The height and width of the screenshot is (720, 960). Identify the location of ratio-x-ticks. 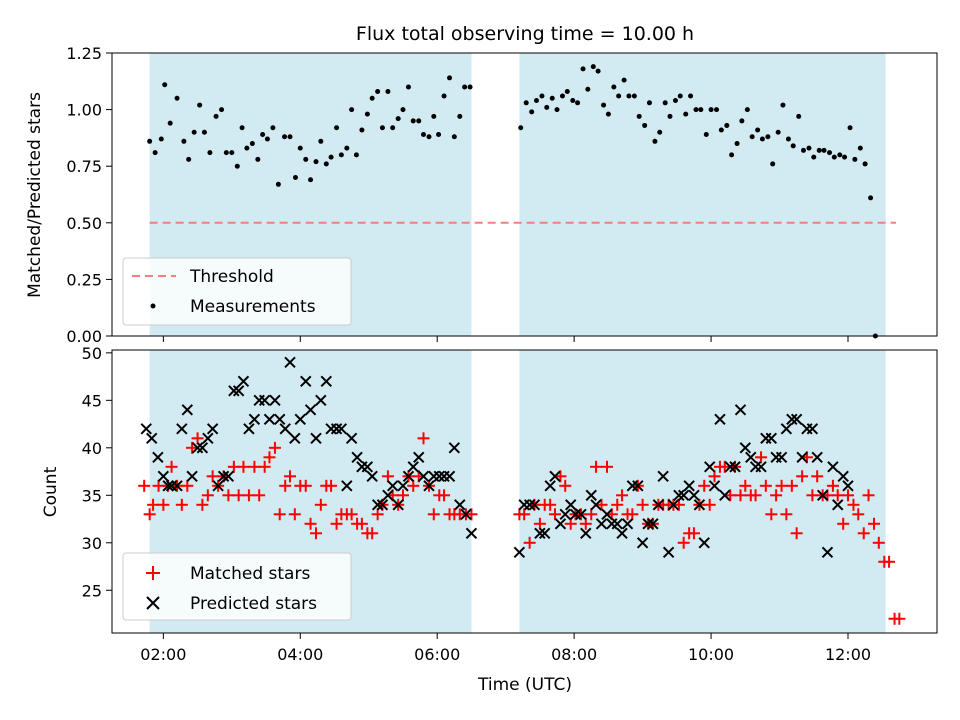
(505, 339).